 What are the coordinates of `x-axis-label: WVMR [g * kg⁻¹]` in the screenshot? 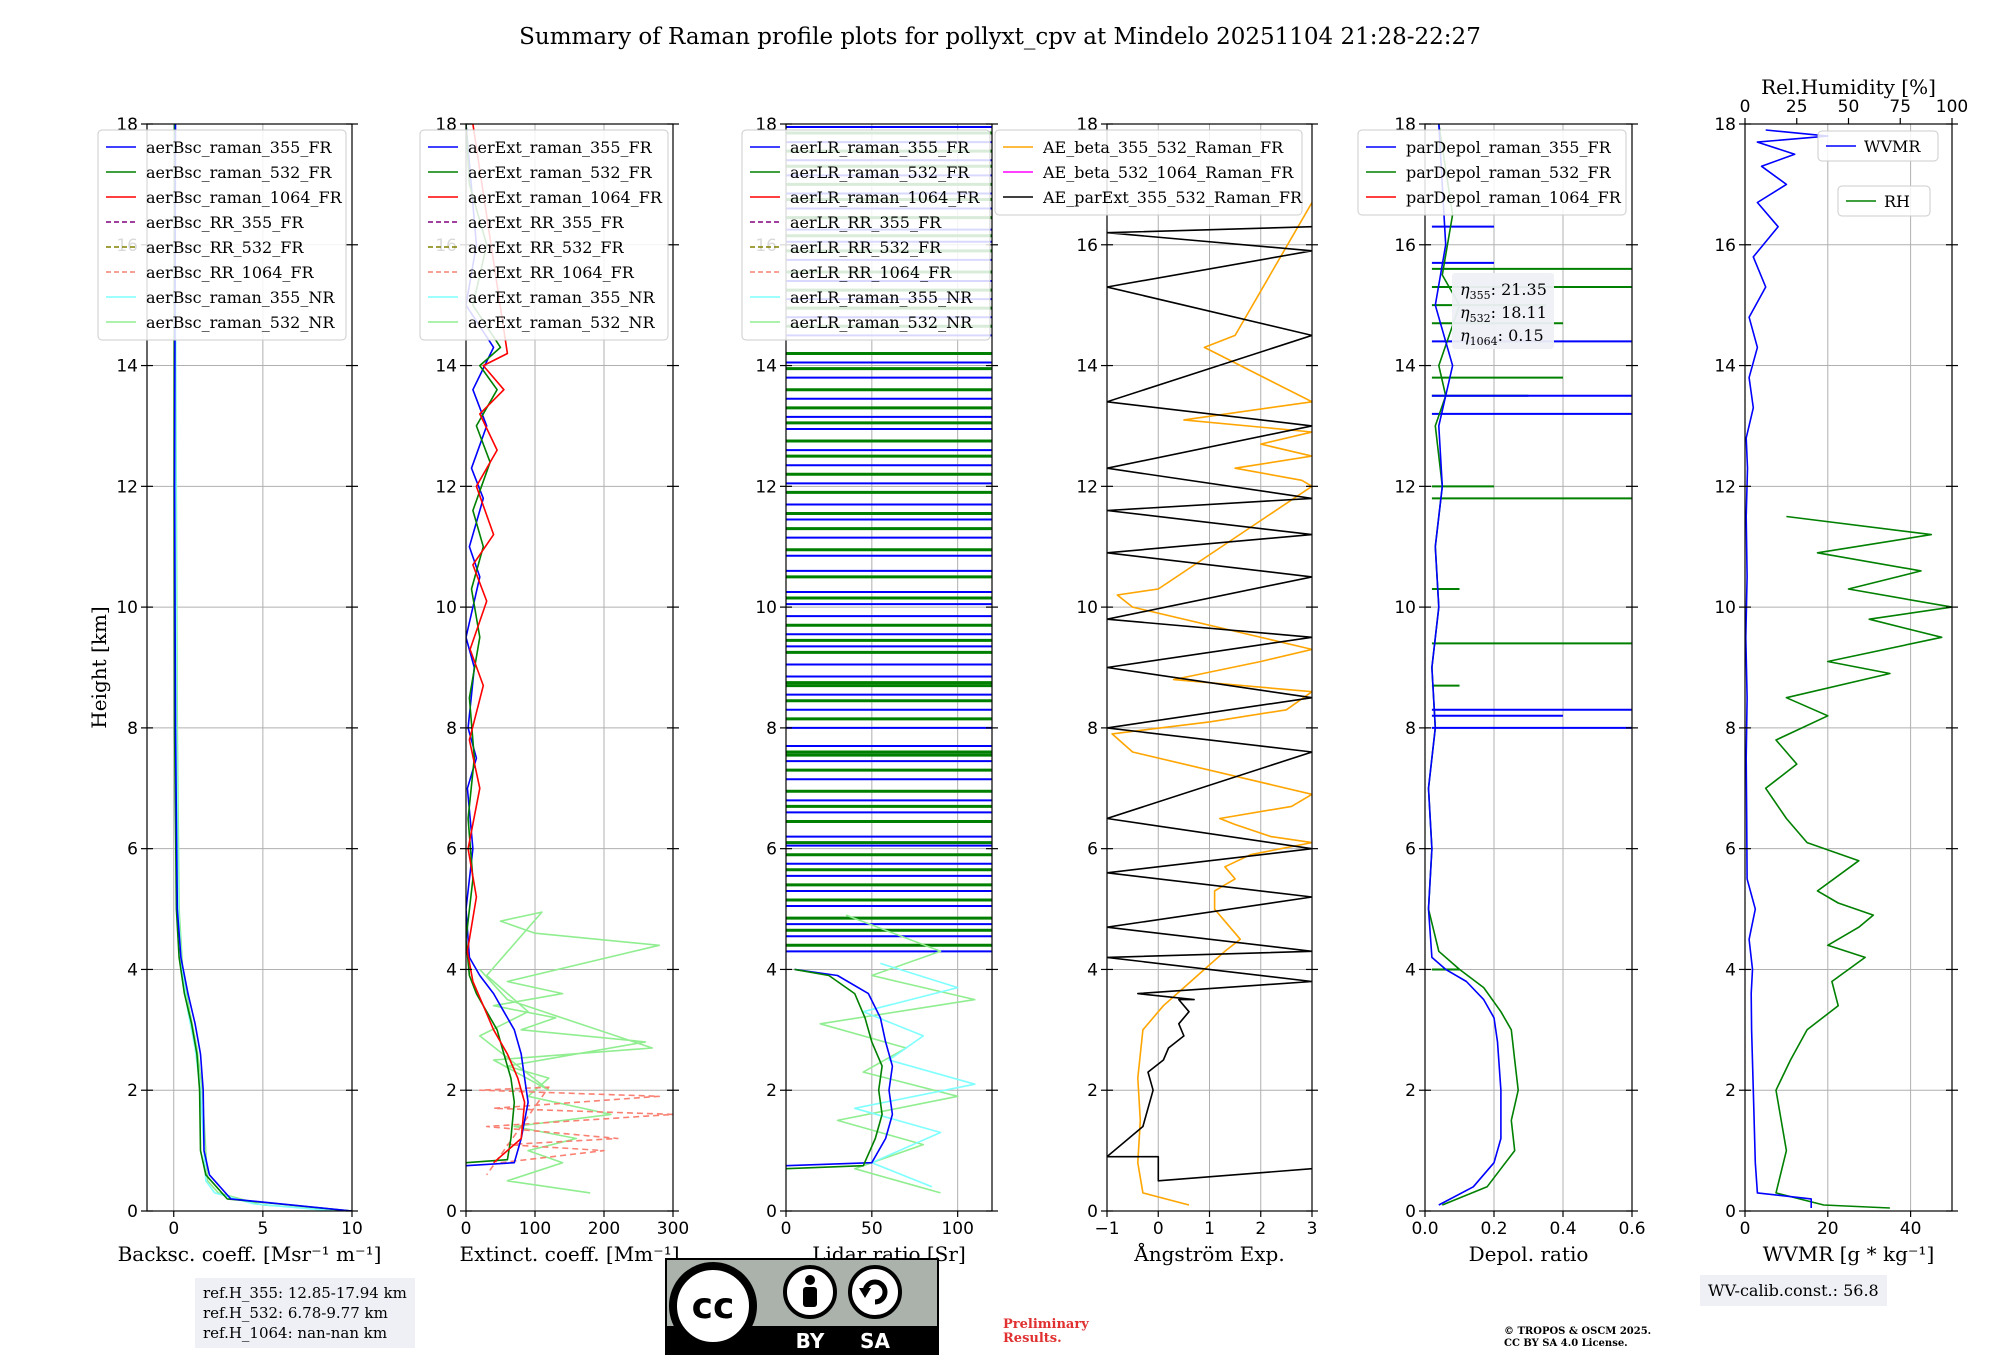 It's located at (1849, 1254).